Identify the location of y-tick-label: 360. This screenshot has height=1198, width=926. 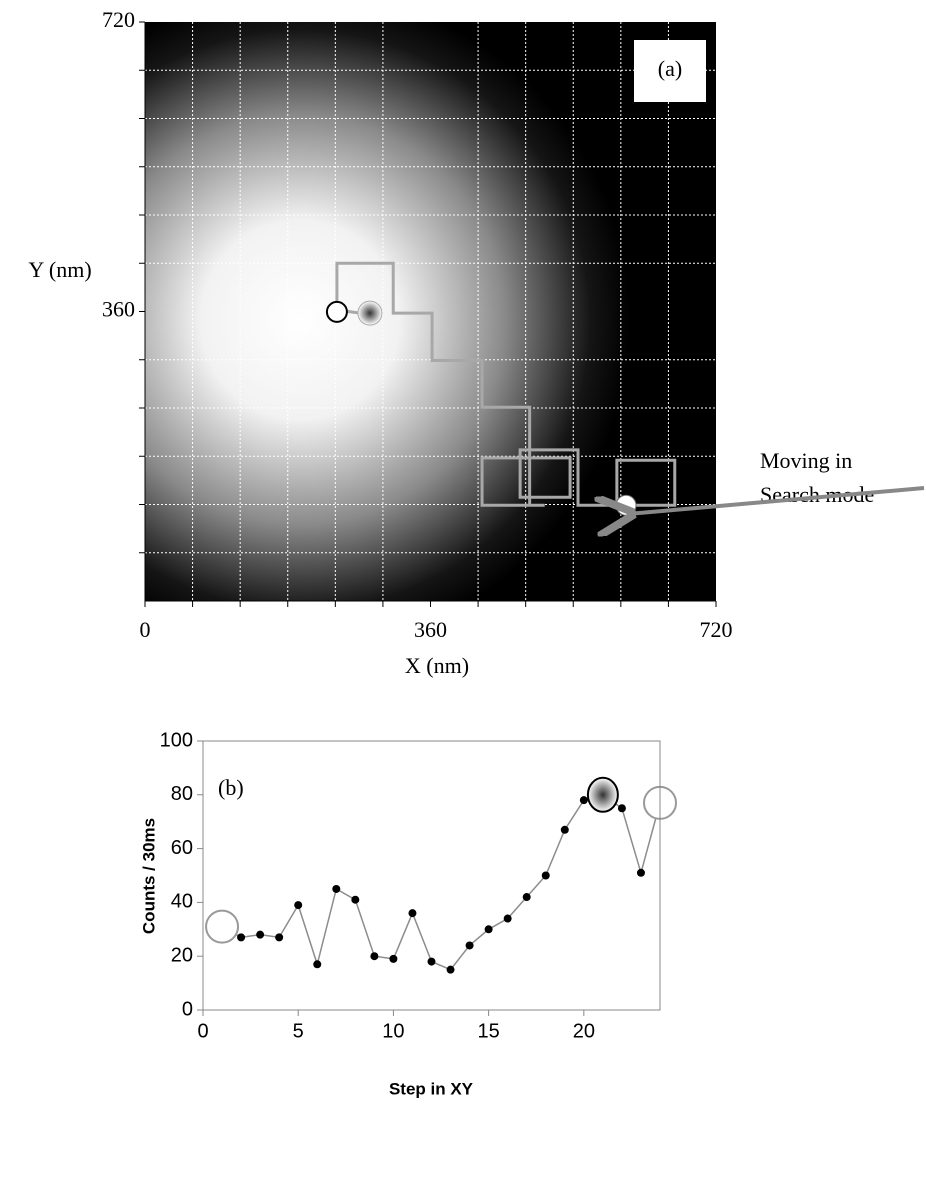
(118, 309).